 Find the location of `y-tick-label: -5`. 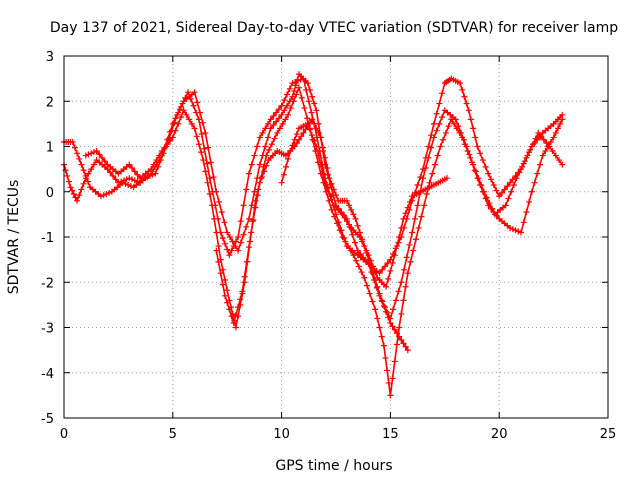

y-tick-label: -5 is located at coordinates (47, 419).